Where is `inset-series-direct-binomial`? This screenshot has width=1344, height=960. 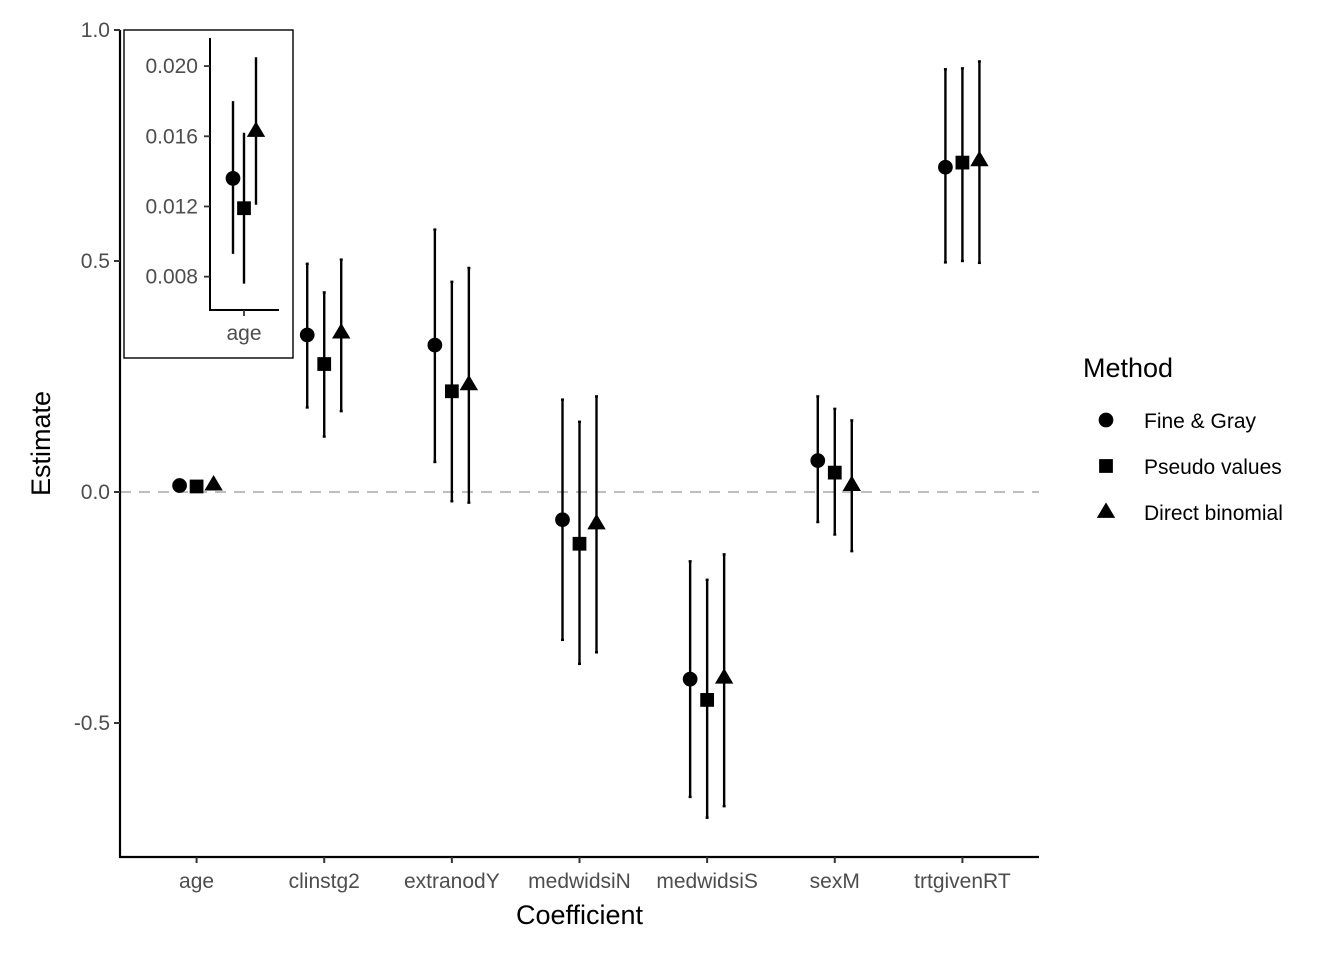 inset-series-direct-binomial is located at coordinates (256, 131).